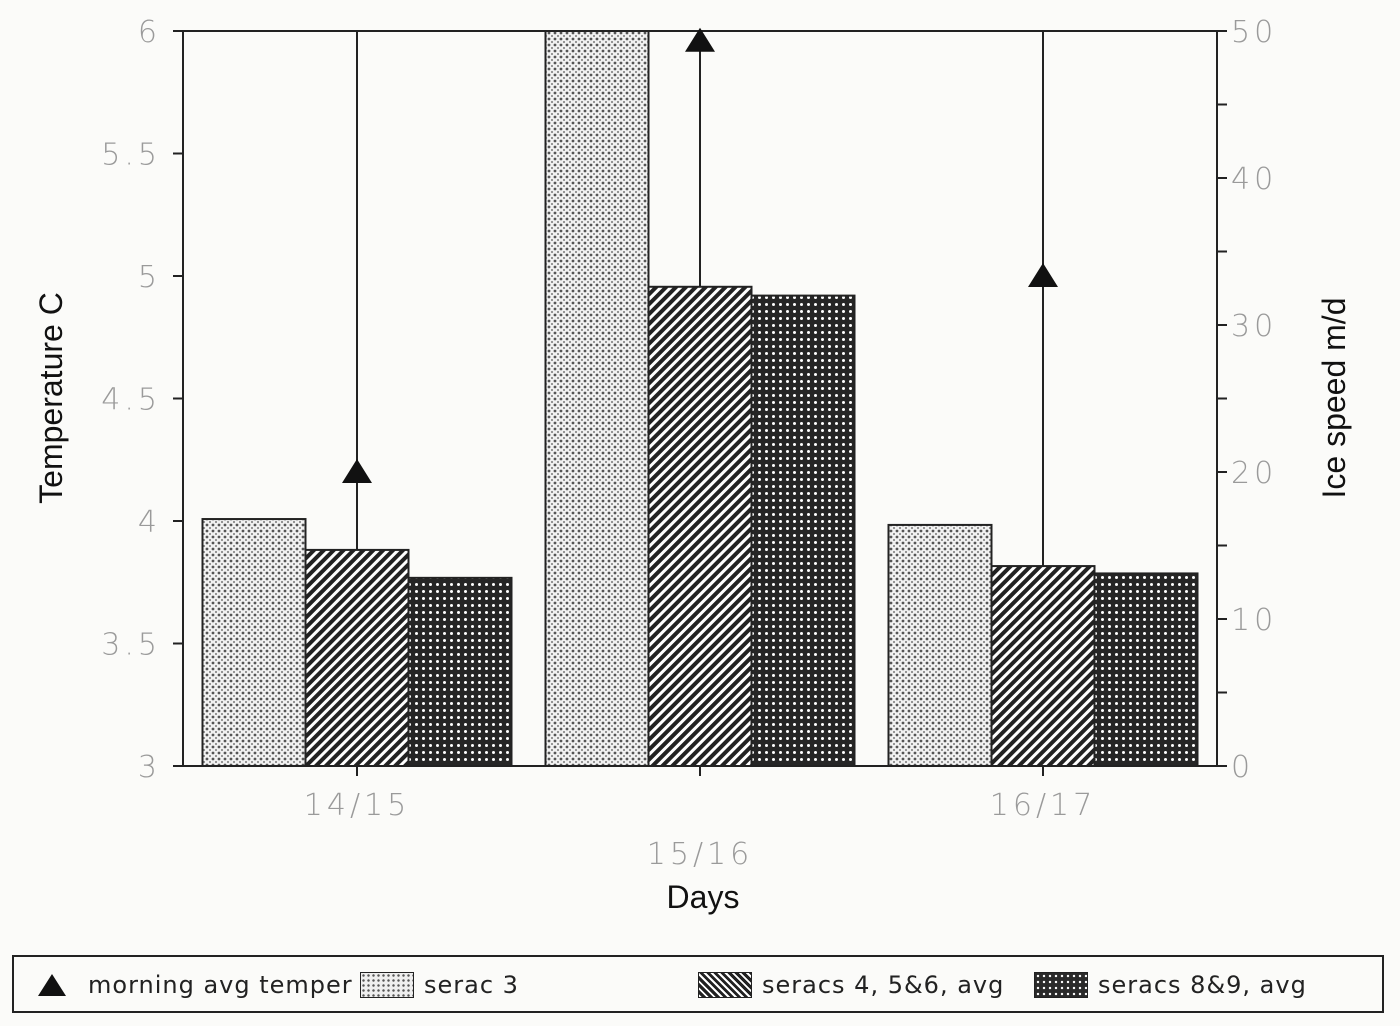  What do you see at coordinates (131, 645) in the screenshot?
I see `y-tick-label: 3.5` at bounding box center [131, 645].